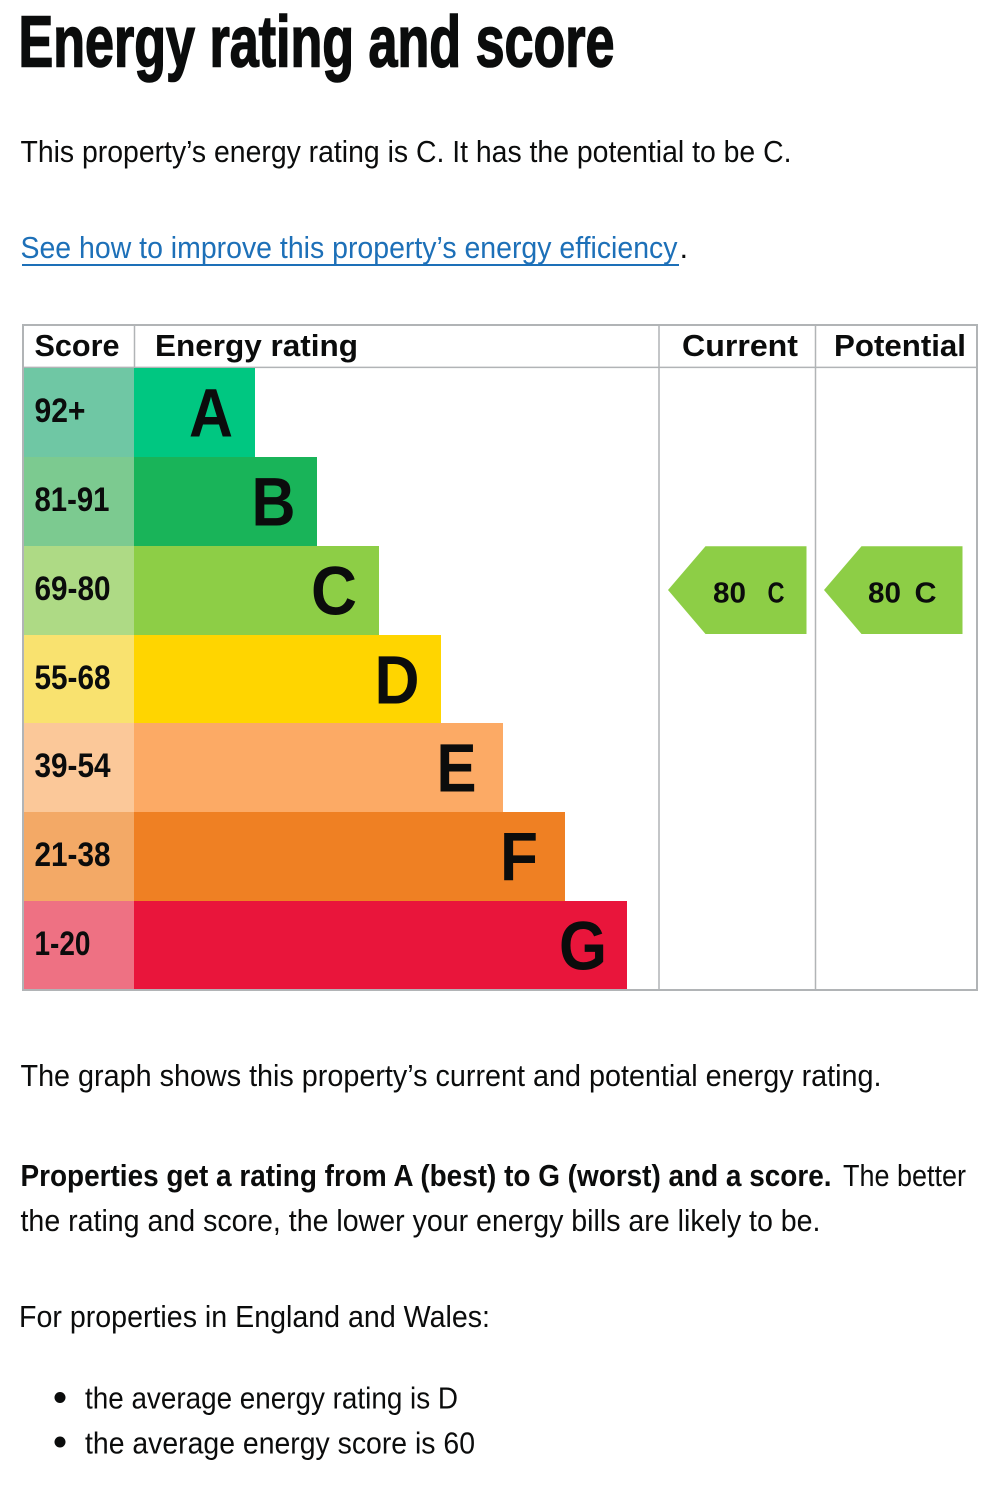  Describe the element at coordinates (60, 411) in the screenshot. I see `svg-text: 92+` at that location.